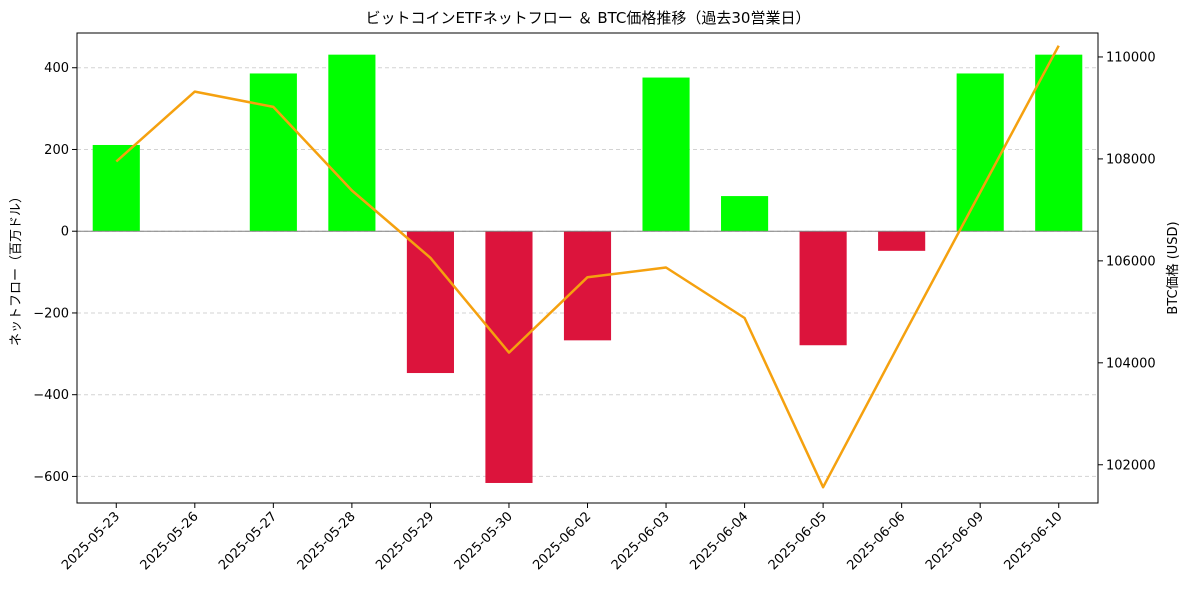  What do you see at coordinates (1173, 267) in the screenshot?
I see `right-axis-title: BTC価格 (USD)` at bounding box center [1173, 267].